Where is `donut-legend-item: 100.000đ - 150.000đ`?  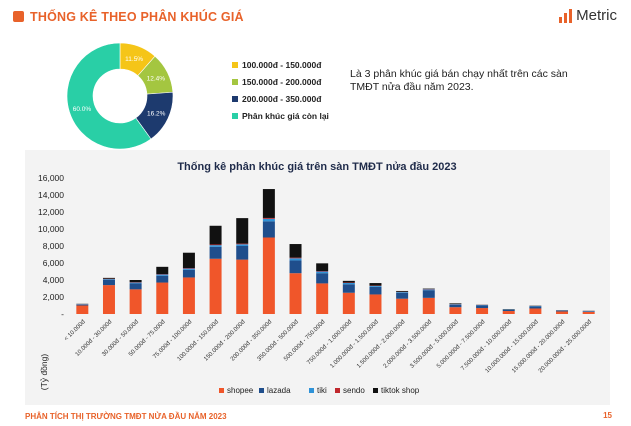 donut-legend-item: 100.000đ - 150.000đ is located at coordinates (280, 64).